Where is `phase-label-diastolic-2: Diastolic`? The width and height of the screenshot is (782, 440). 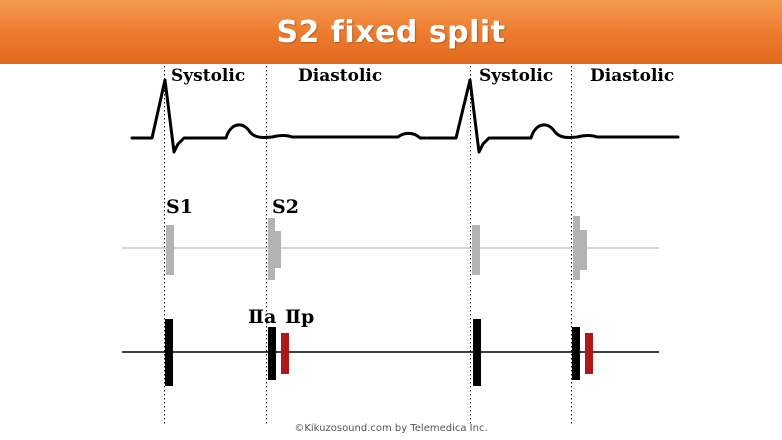 phase-label-diastolic-2: Diastolic is located at coordinates (632, 76).